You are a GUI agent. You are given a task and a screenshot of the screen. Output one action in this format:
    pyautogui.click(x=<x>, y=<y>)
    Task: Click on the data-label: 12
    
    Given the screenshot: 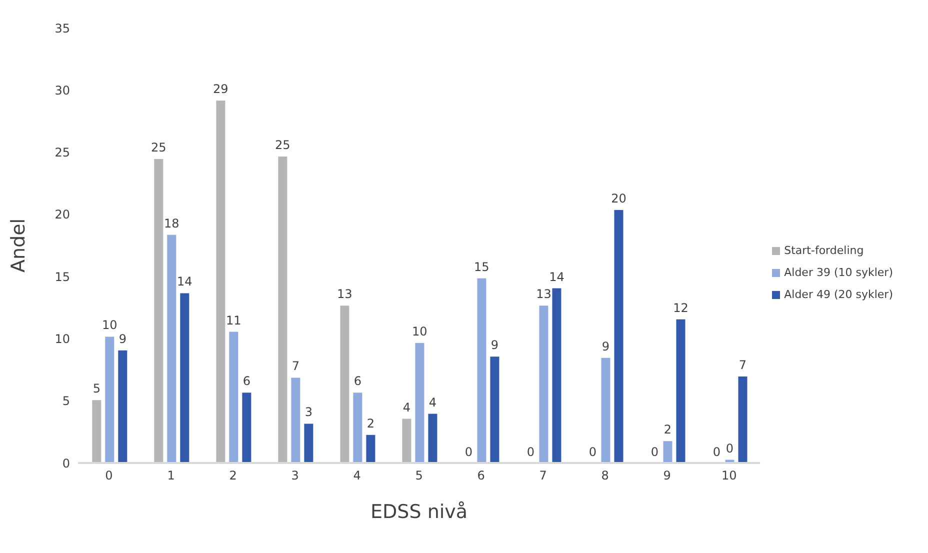 What is the action you would take?
    pyautogui.click(x=680, y=307)
    